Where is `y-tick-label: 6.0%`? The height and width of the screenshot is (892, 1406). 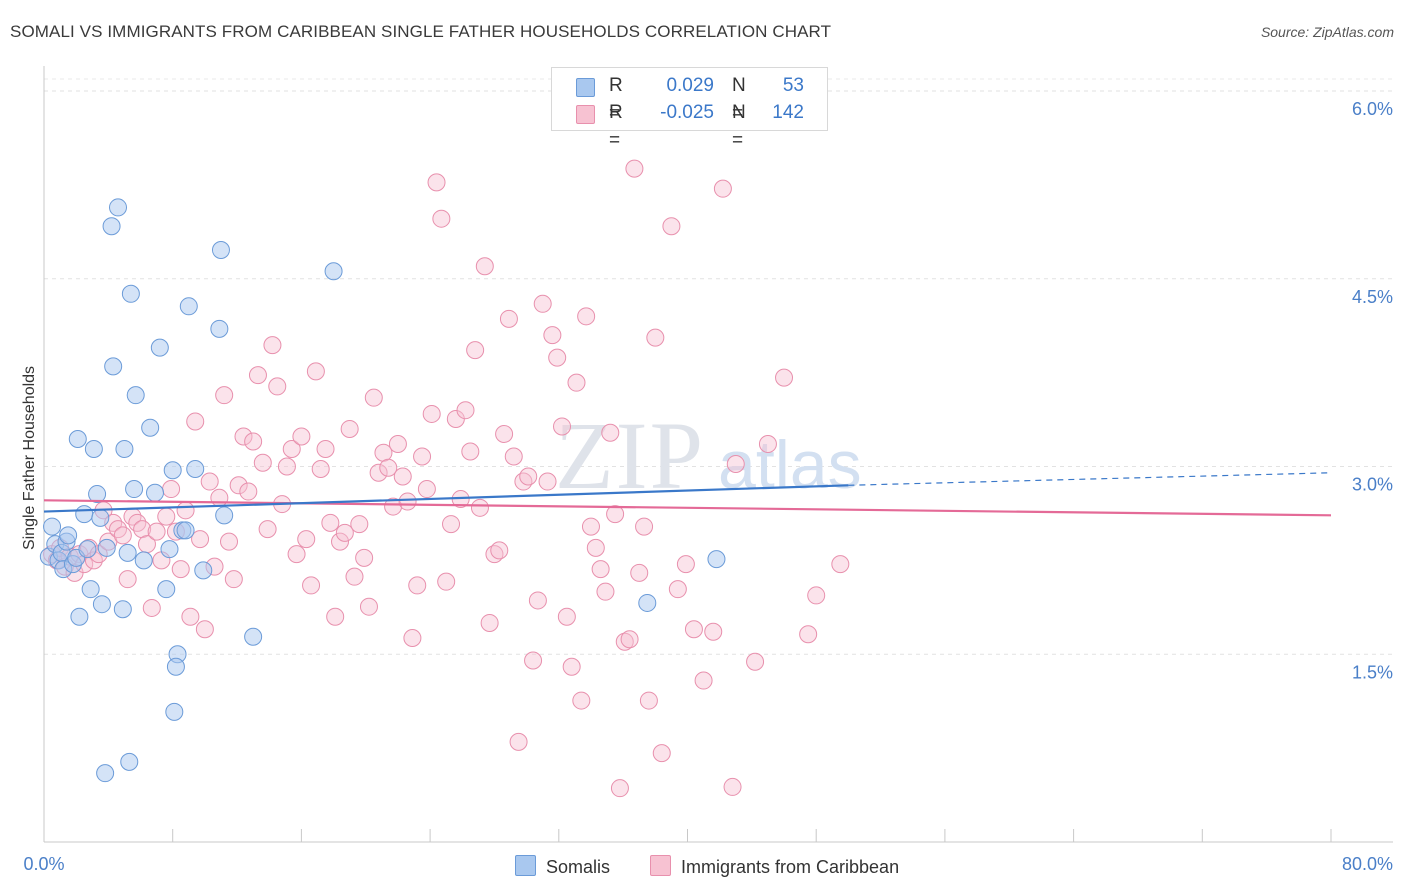
y-tick-label: 6.0% is located at coordinates (1372, 109).